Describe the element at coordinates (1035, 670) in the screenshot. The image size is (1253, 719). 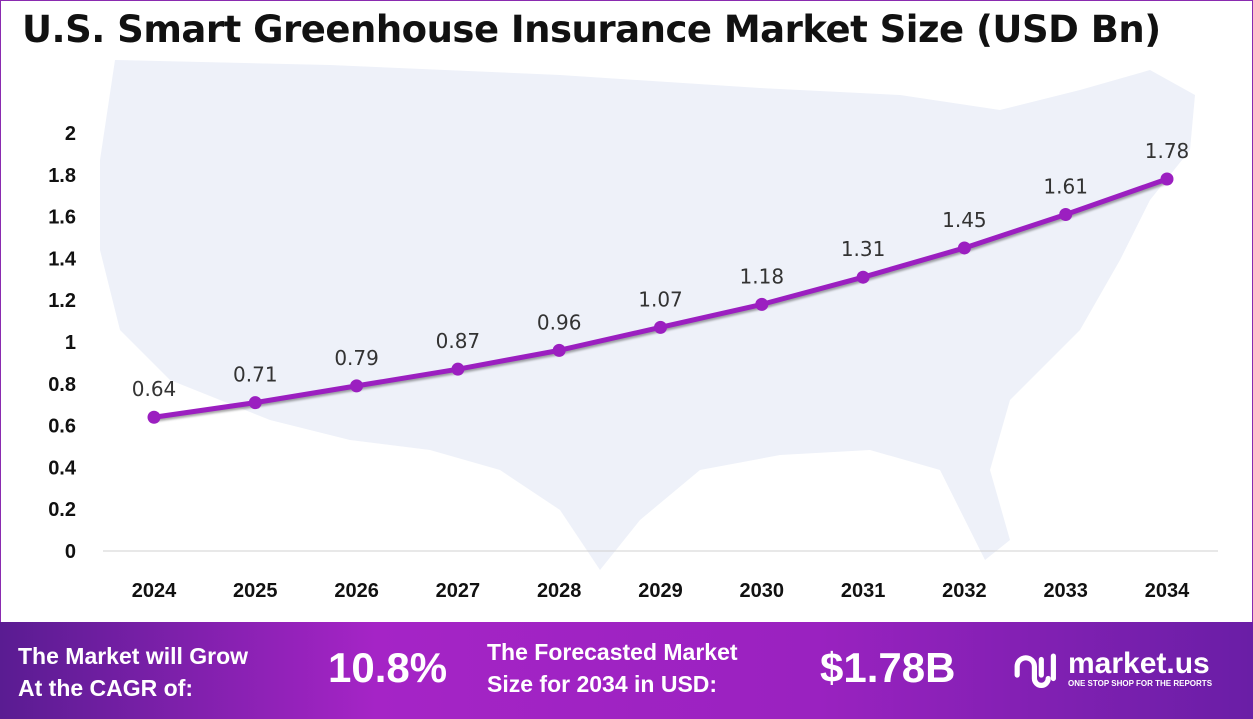
I see `logo-icon` at that location.